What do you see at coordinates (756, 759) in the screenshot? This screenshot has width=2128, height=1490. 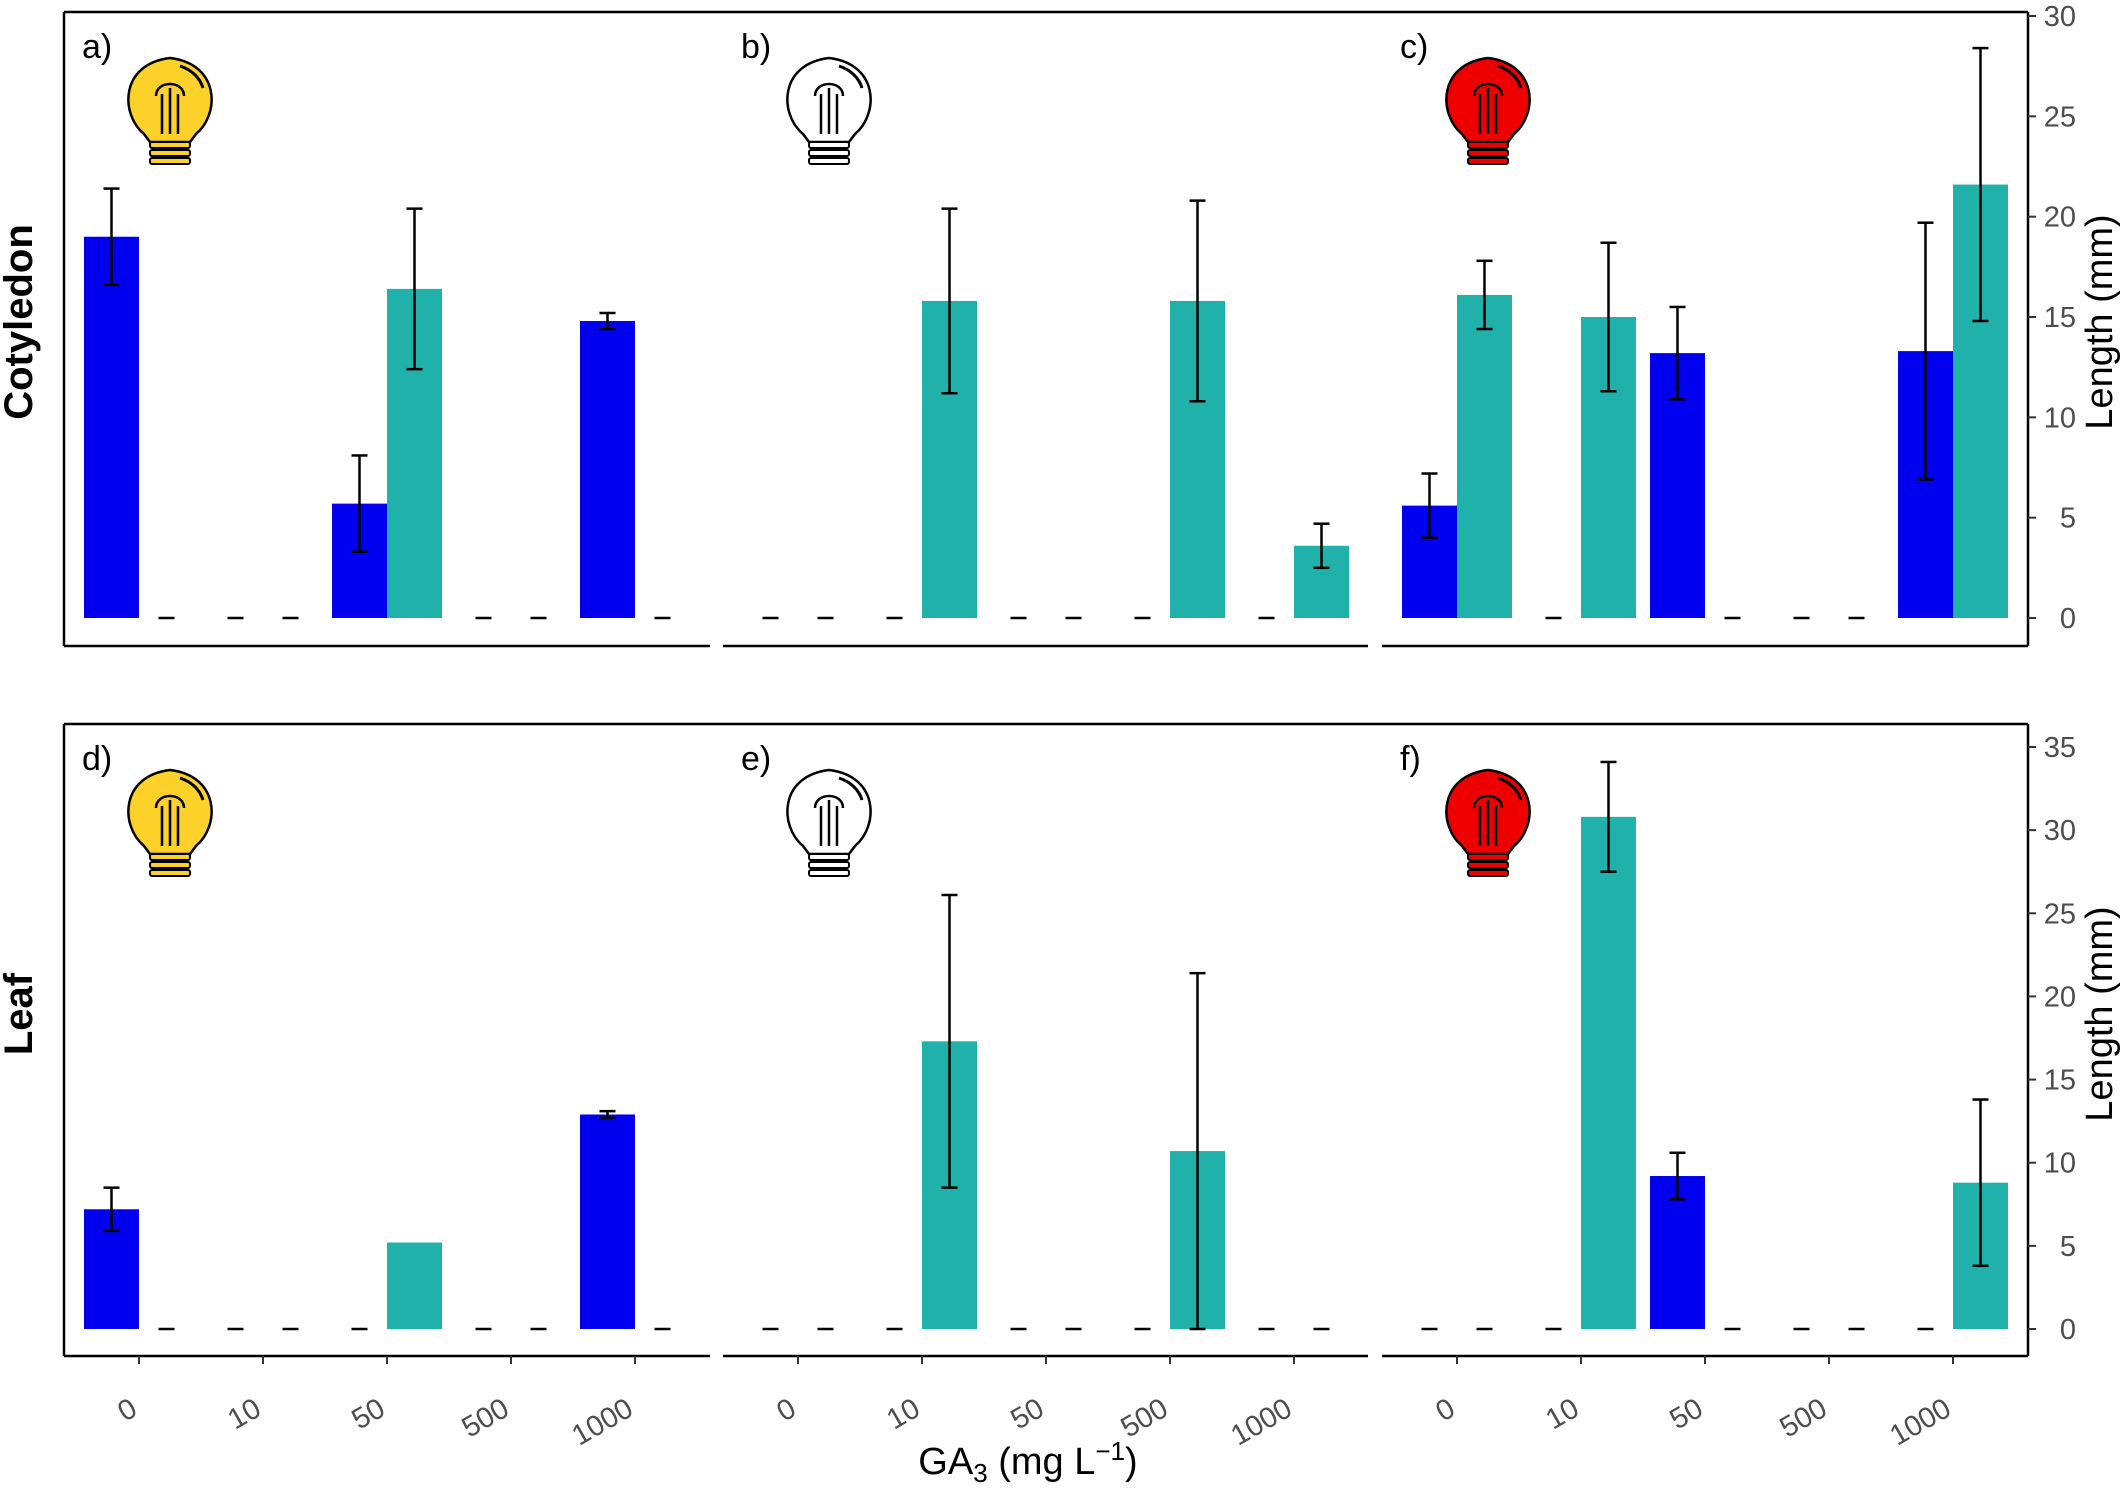 I see `panel-label: e)` at bounding box center [756, 759].